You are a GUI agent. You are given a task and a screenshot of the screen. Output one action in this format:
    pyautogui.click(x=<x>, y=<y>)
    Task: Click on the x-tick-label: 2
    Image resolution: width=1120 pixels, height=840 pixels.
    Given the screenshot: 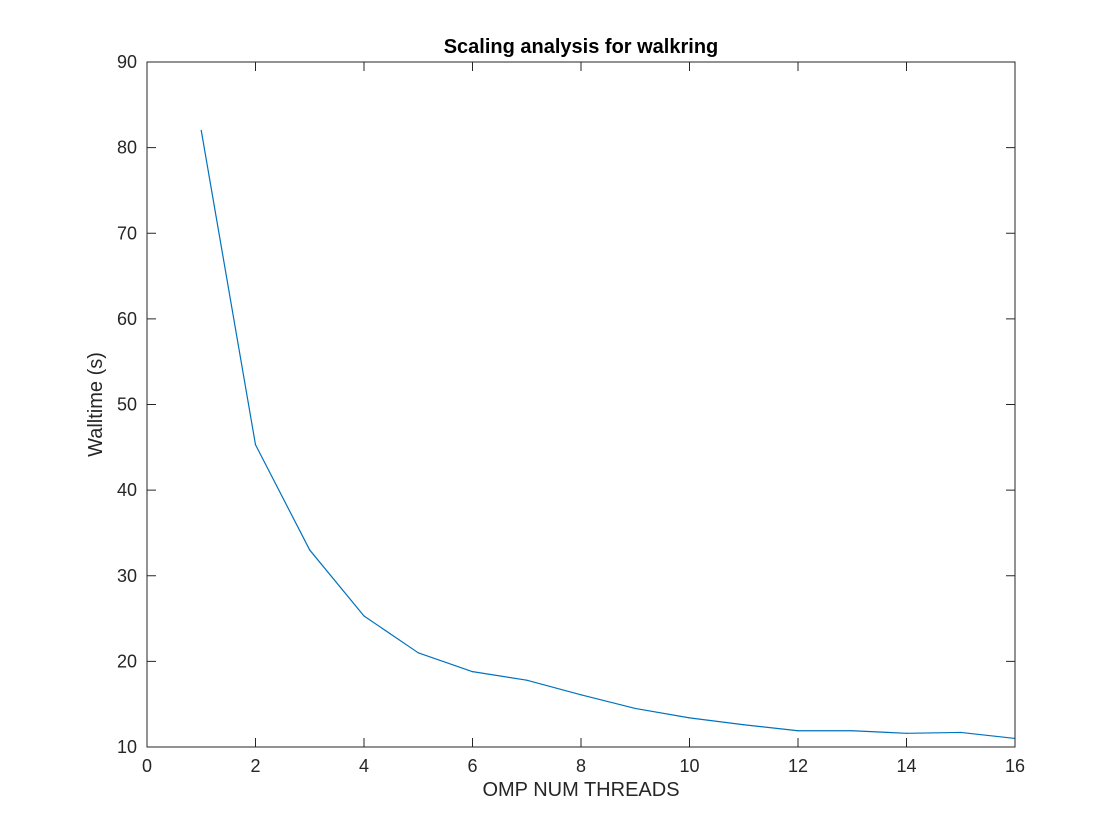 What is the action you would take?
    pyautogui.click(x=255, y=766)
    